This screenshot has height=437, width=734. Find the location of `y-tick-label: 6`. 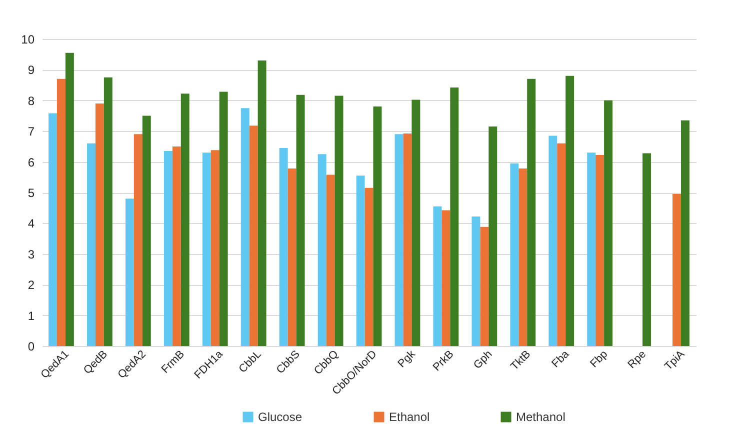

y-tick-label: 6 is located at coordinates (31, 162).